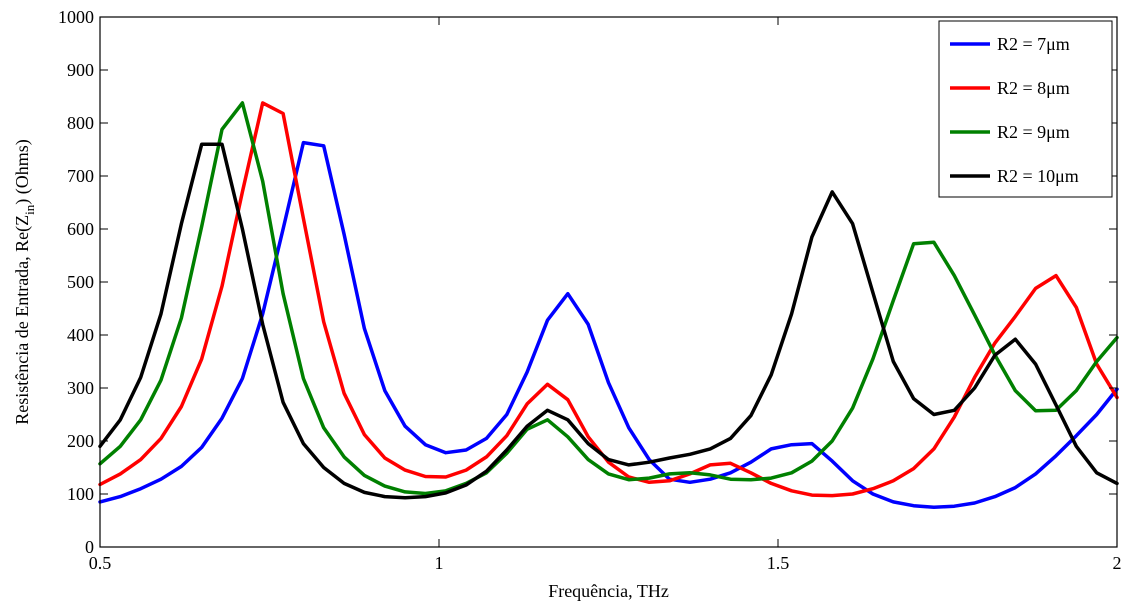  I want to click on y-tick-label: 1000, so click(76, 17).